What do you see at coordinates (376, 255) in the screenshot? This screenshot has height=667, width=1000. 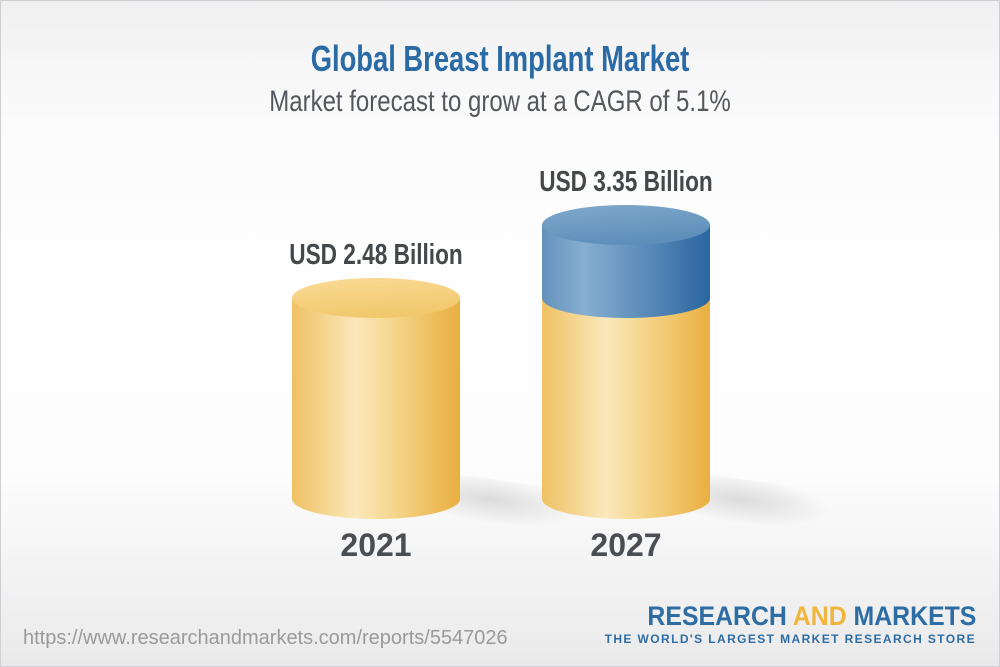 I see `value-label-2021: USD 2.48 Billion` at bounding box center [376, 255].